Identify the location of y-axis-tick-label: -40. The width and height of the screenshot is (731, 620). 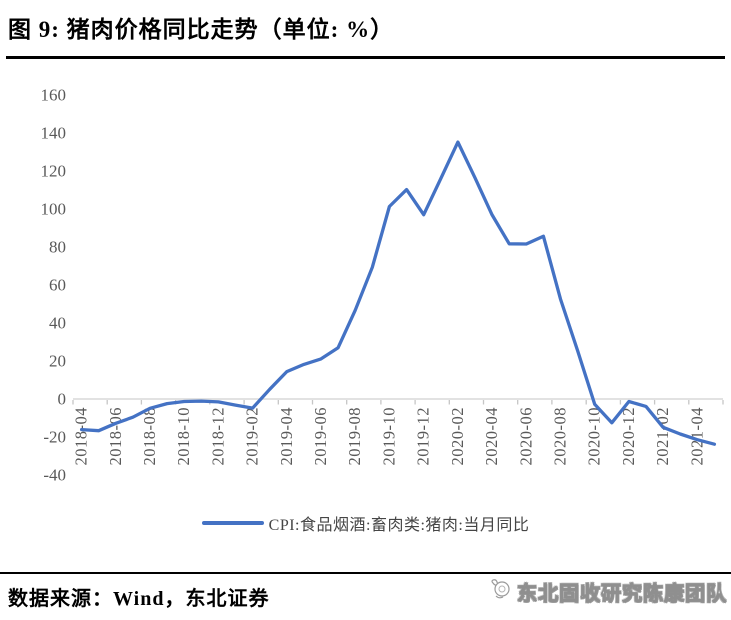
(54, 475).